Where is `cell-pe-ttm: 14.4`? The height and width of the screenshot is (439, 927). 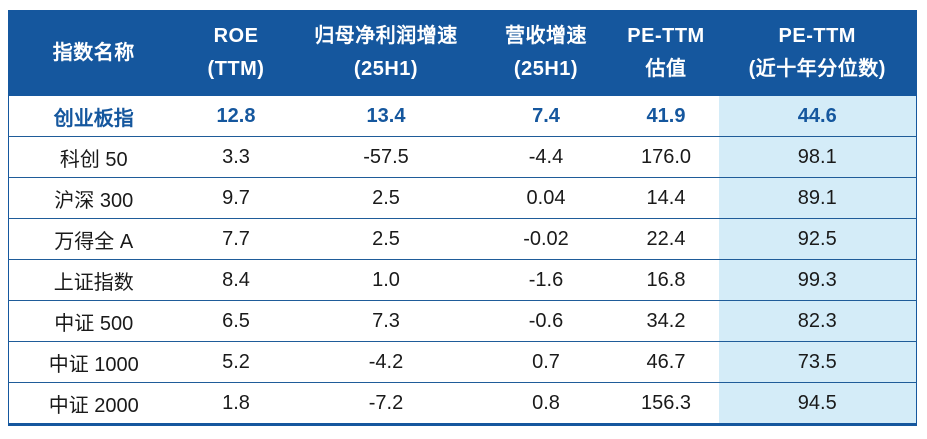
cell-pe-ttm: 14.4 is located at coordinates (666, 198).